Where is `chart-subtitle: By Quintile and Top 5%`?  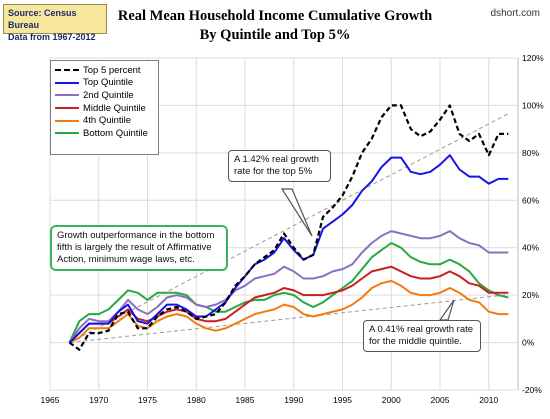
chart-subtitle: By Quintile and Top 5% is located at coordinates (275, 35).